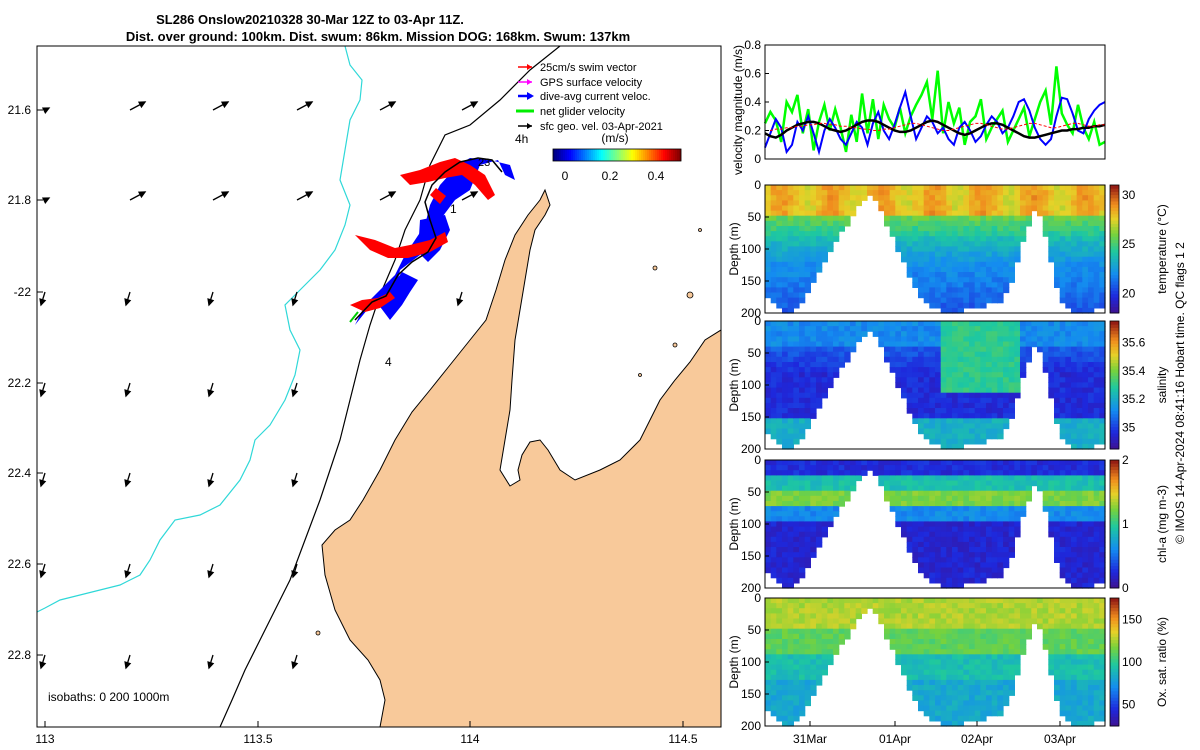 The width and height of the screenshot is (1200, 750). What do you see at coordinates (601, 127) in the screenshot?
I see `legend-sfc-geo-velocity: sfc geo. vel. 03-Apr-2021` at bounding box center [601, 127].